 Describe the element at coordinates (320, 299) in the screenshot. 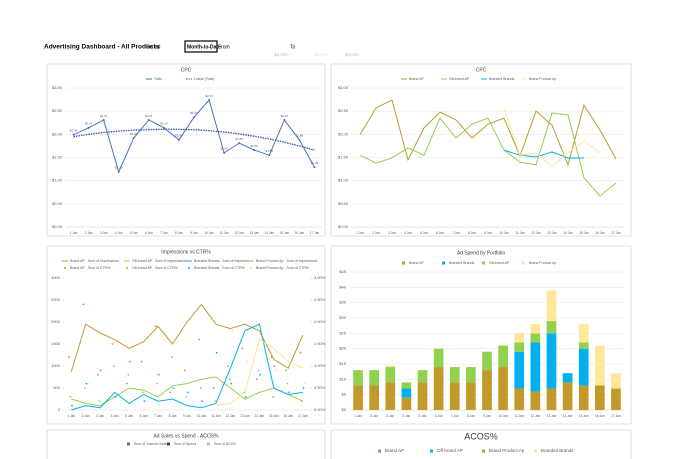

I see `y2-tick-label: 2.50%` at that location.